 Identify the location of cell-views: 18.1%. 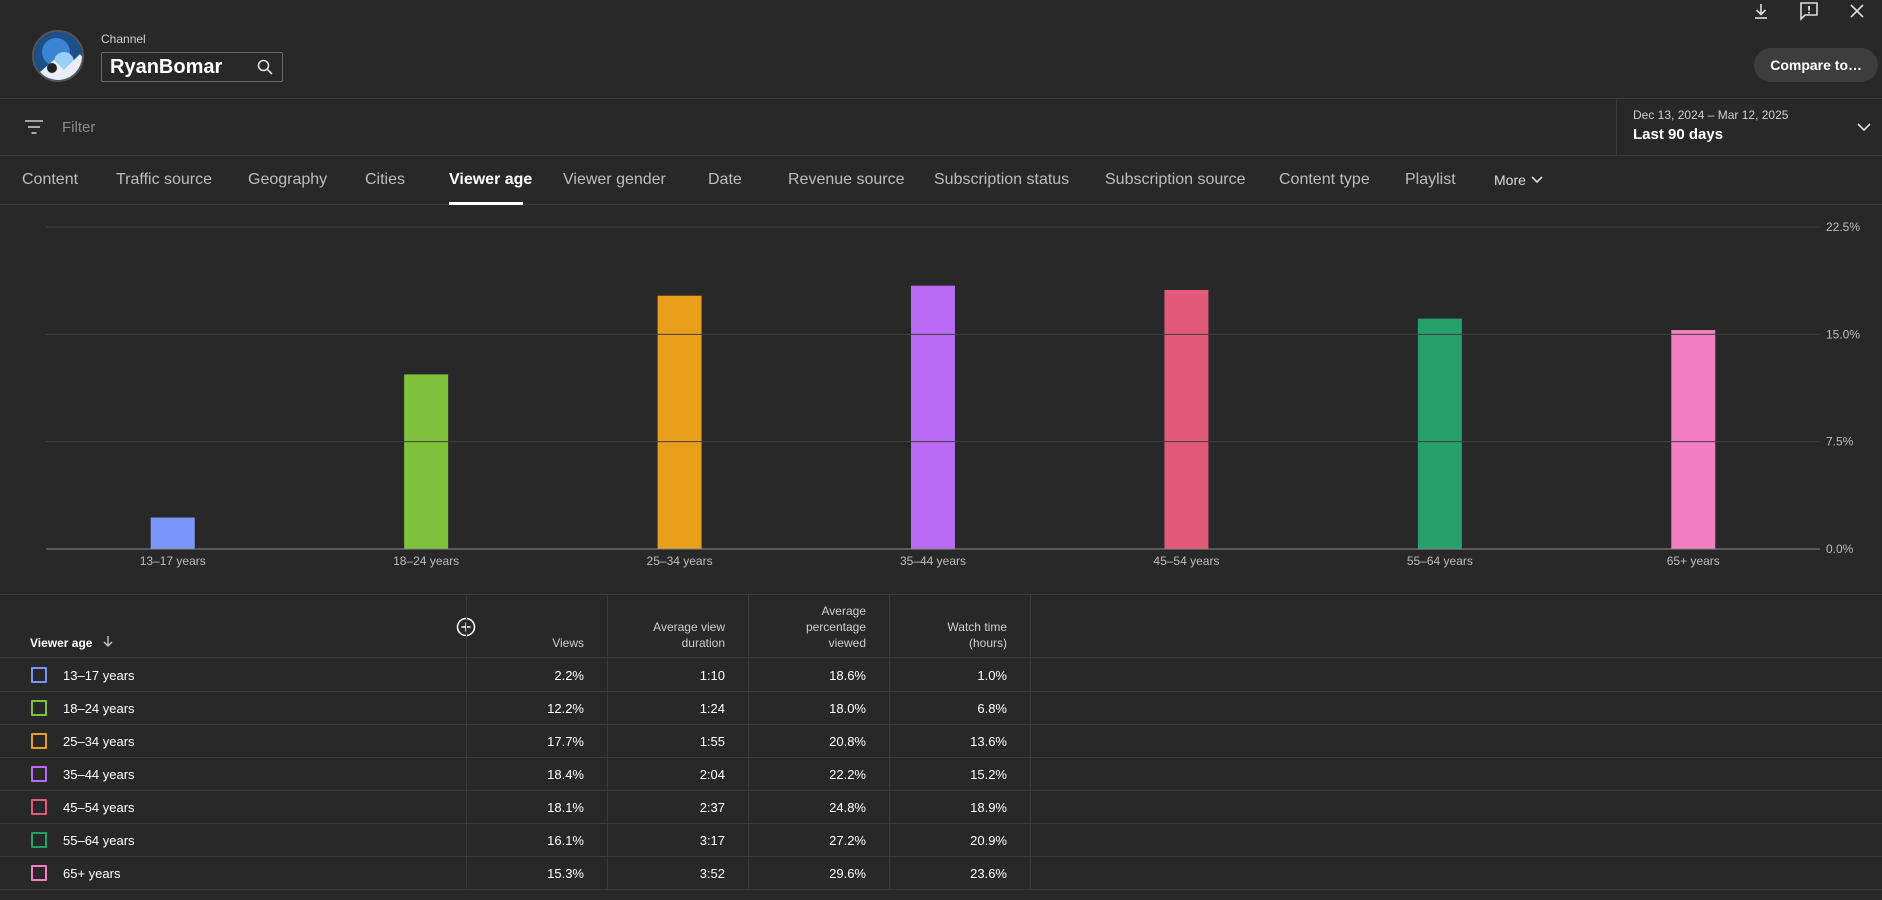
(565, 807).